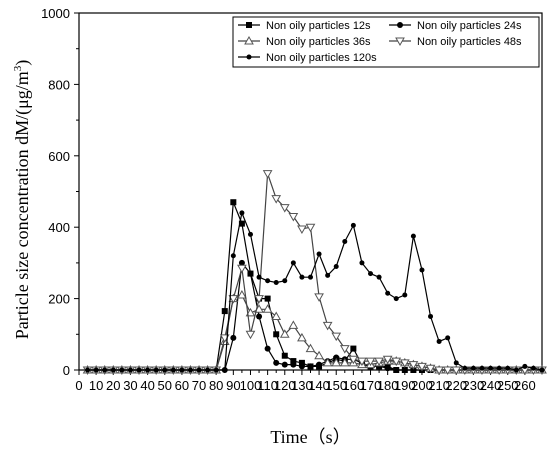  I want to click on x-axis-title: Time（s）, so click(310, 437).